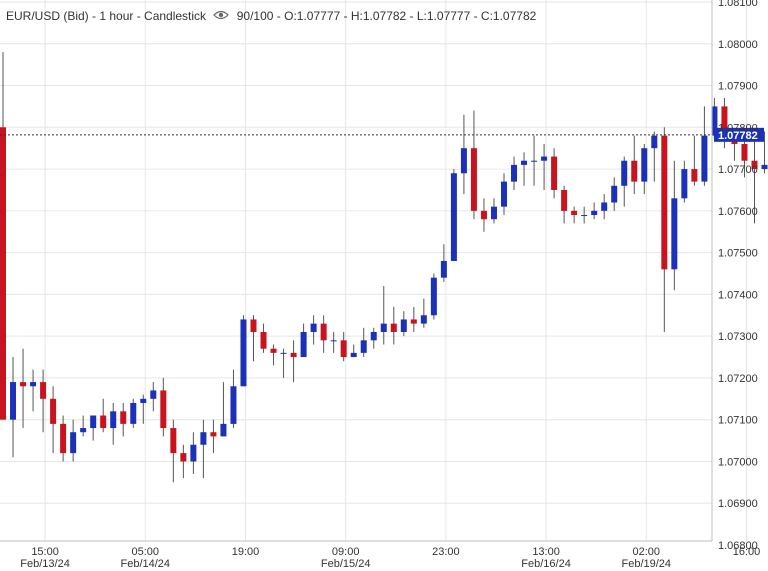 The width and height of the screenshot is (768, 571). Describe the element at coordinates (255, 16) in the screenshot. I see `zoom-label: 90/100` at that location.